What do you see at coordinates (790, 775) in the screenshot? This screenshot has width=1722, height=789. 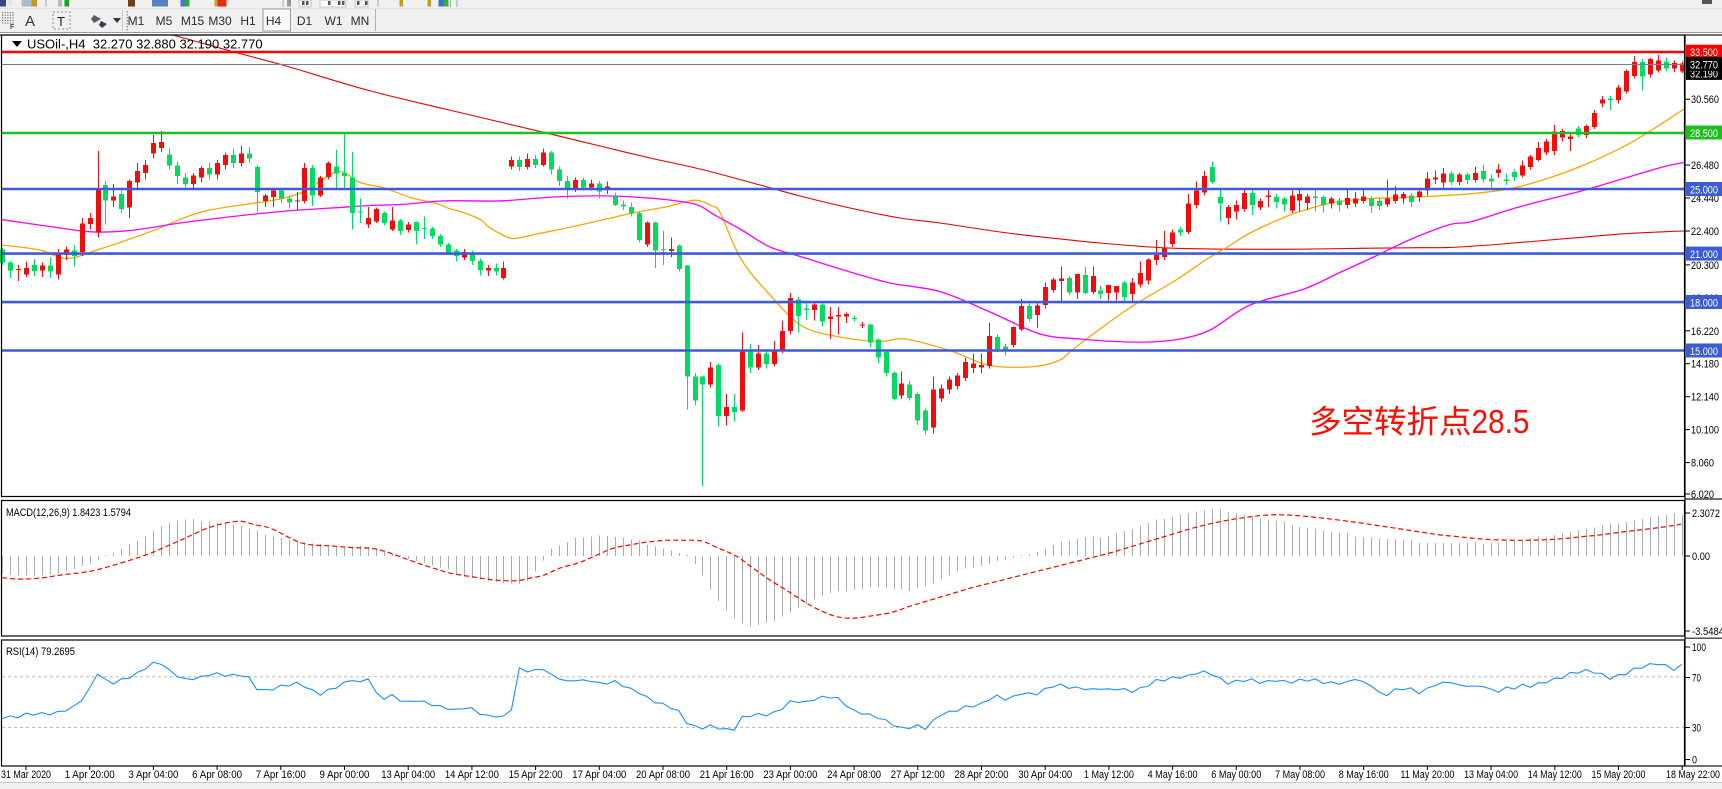 I see `svg-text: 23 Apr 00:00` at bounding box center [790, 775].